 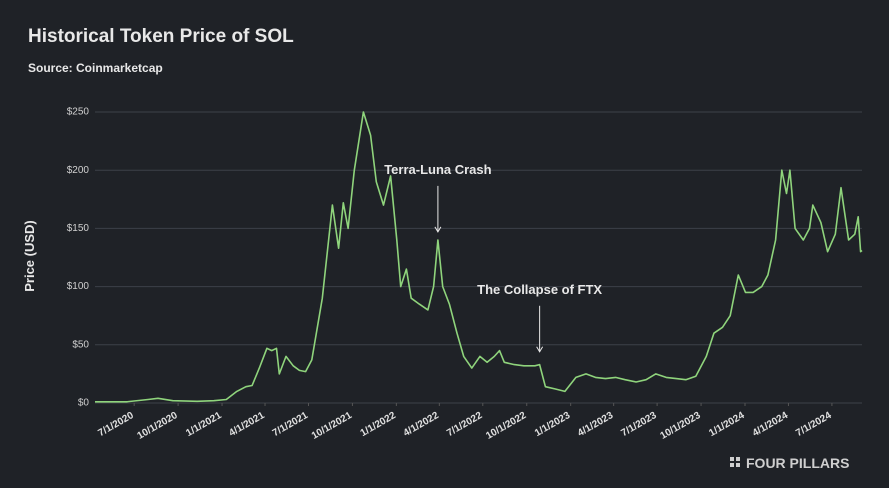 I want to click on annotation-text: Terra-Luna Crash, so click(x=437, y=169).